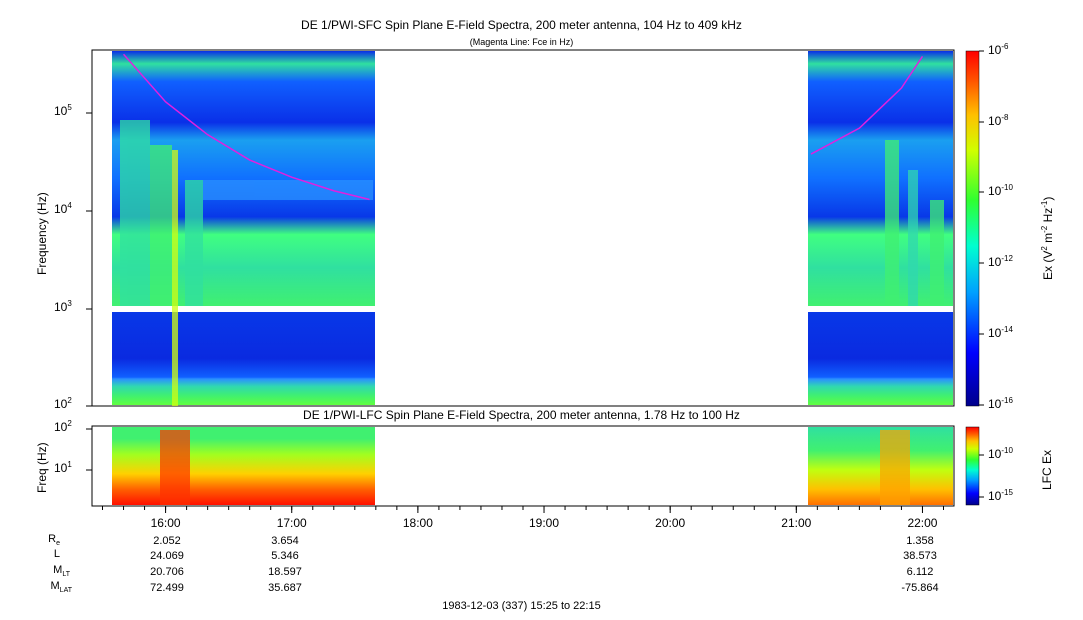 This screenshot has height=620, width=1083. Describe the element at coordinates (523, 509) in the screenshot. I see `x-axis-ticks` at that location.